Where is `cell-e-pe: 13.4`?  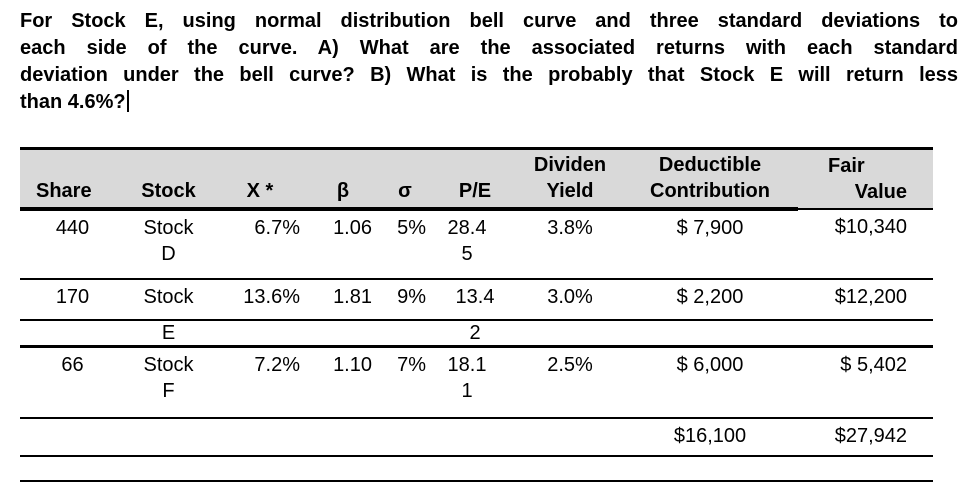 cell-e-pe: 13.4 is located at coordinates (475, 300).